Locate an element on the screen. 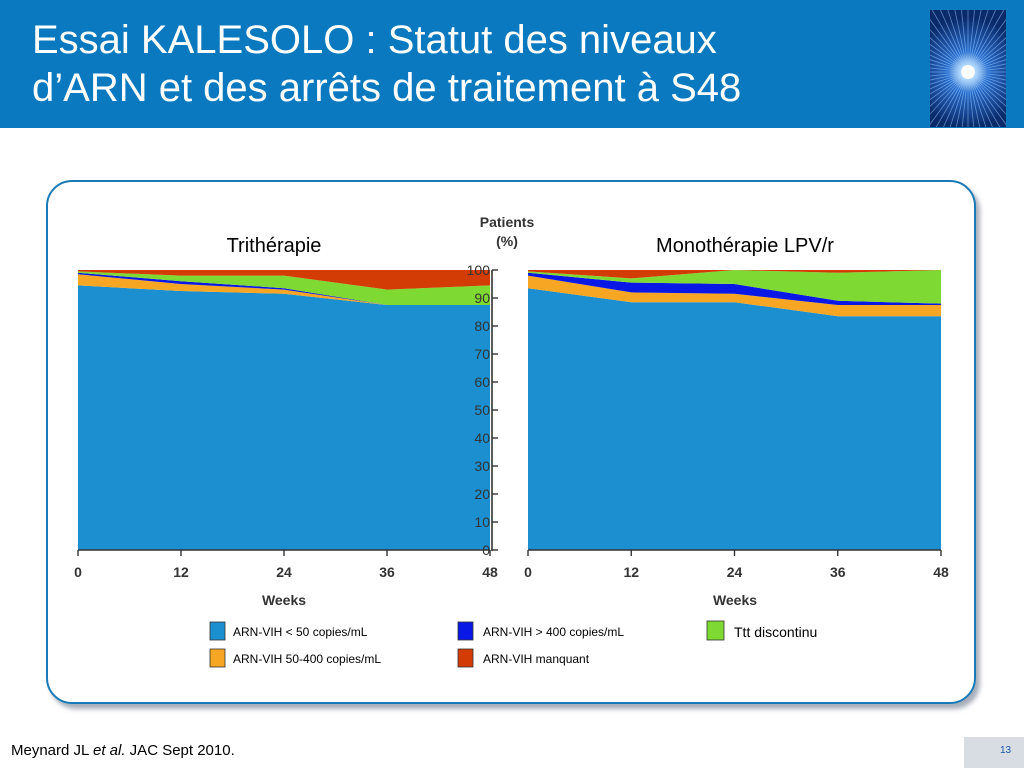  citation-journal: JAC Sept 2010. is located at coordinates (180, 750).